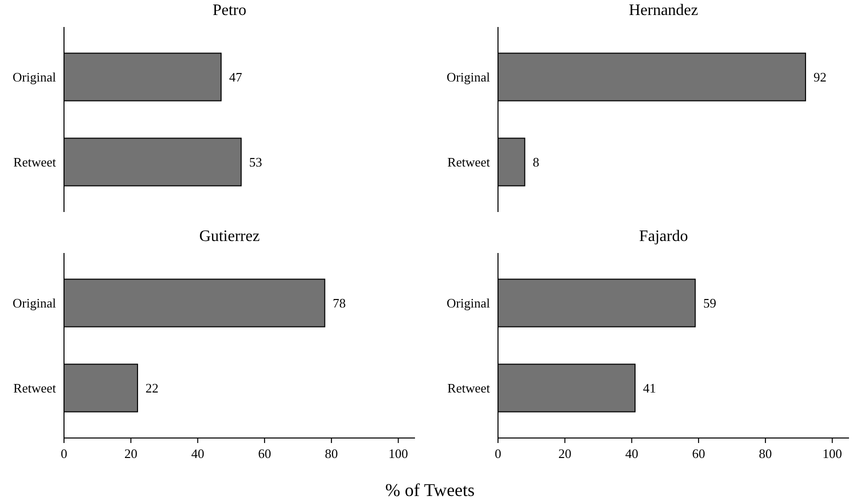 The image size is (852, 504). What do you see at coordinates (709, 303) in the screenshot?
I see `data-label: 59` at bounding box center [709, 303].